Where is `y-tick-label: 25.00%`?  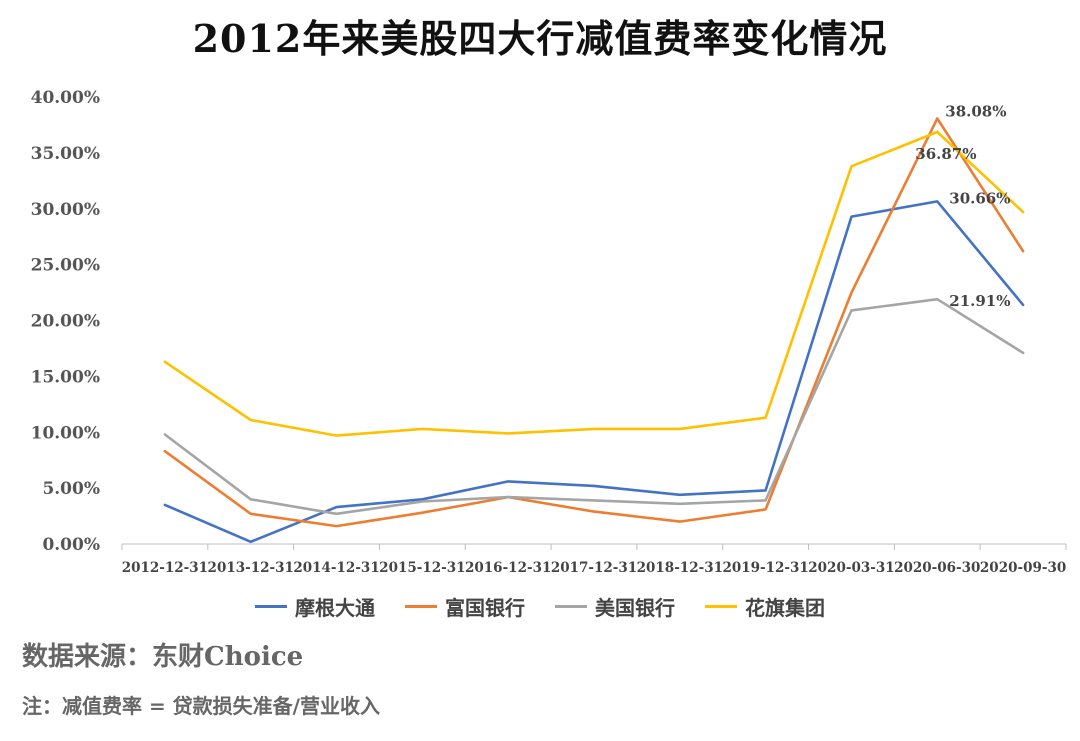 y-tick-label: 25.00% is located at coordinates (65, 266).